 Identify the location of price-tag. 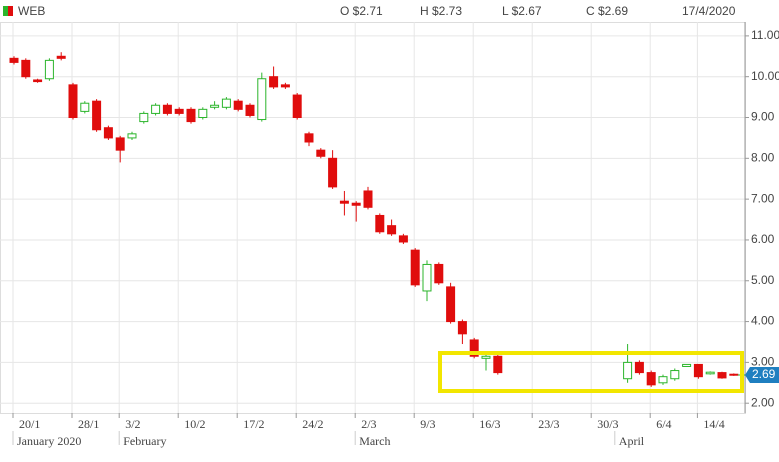
(762, 375).